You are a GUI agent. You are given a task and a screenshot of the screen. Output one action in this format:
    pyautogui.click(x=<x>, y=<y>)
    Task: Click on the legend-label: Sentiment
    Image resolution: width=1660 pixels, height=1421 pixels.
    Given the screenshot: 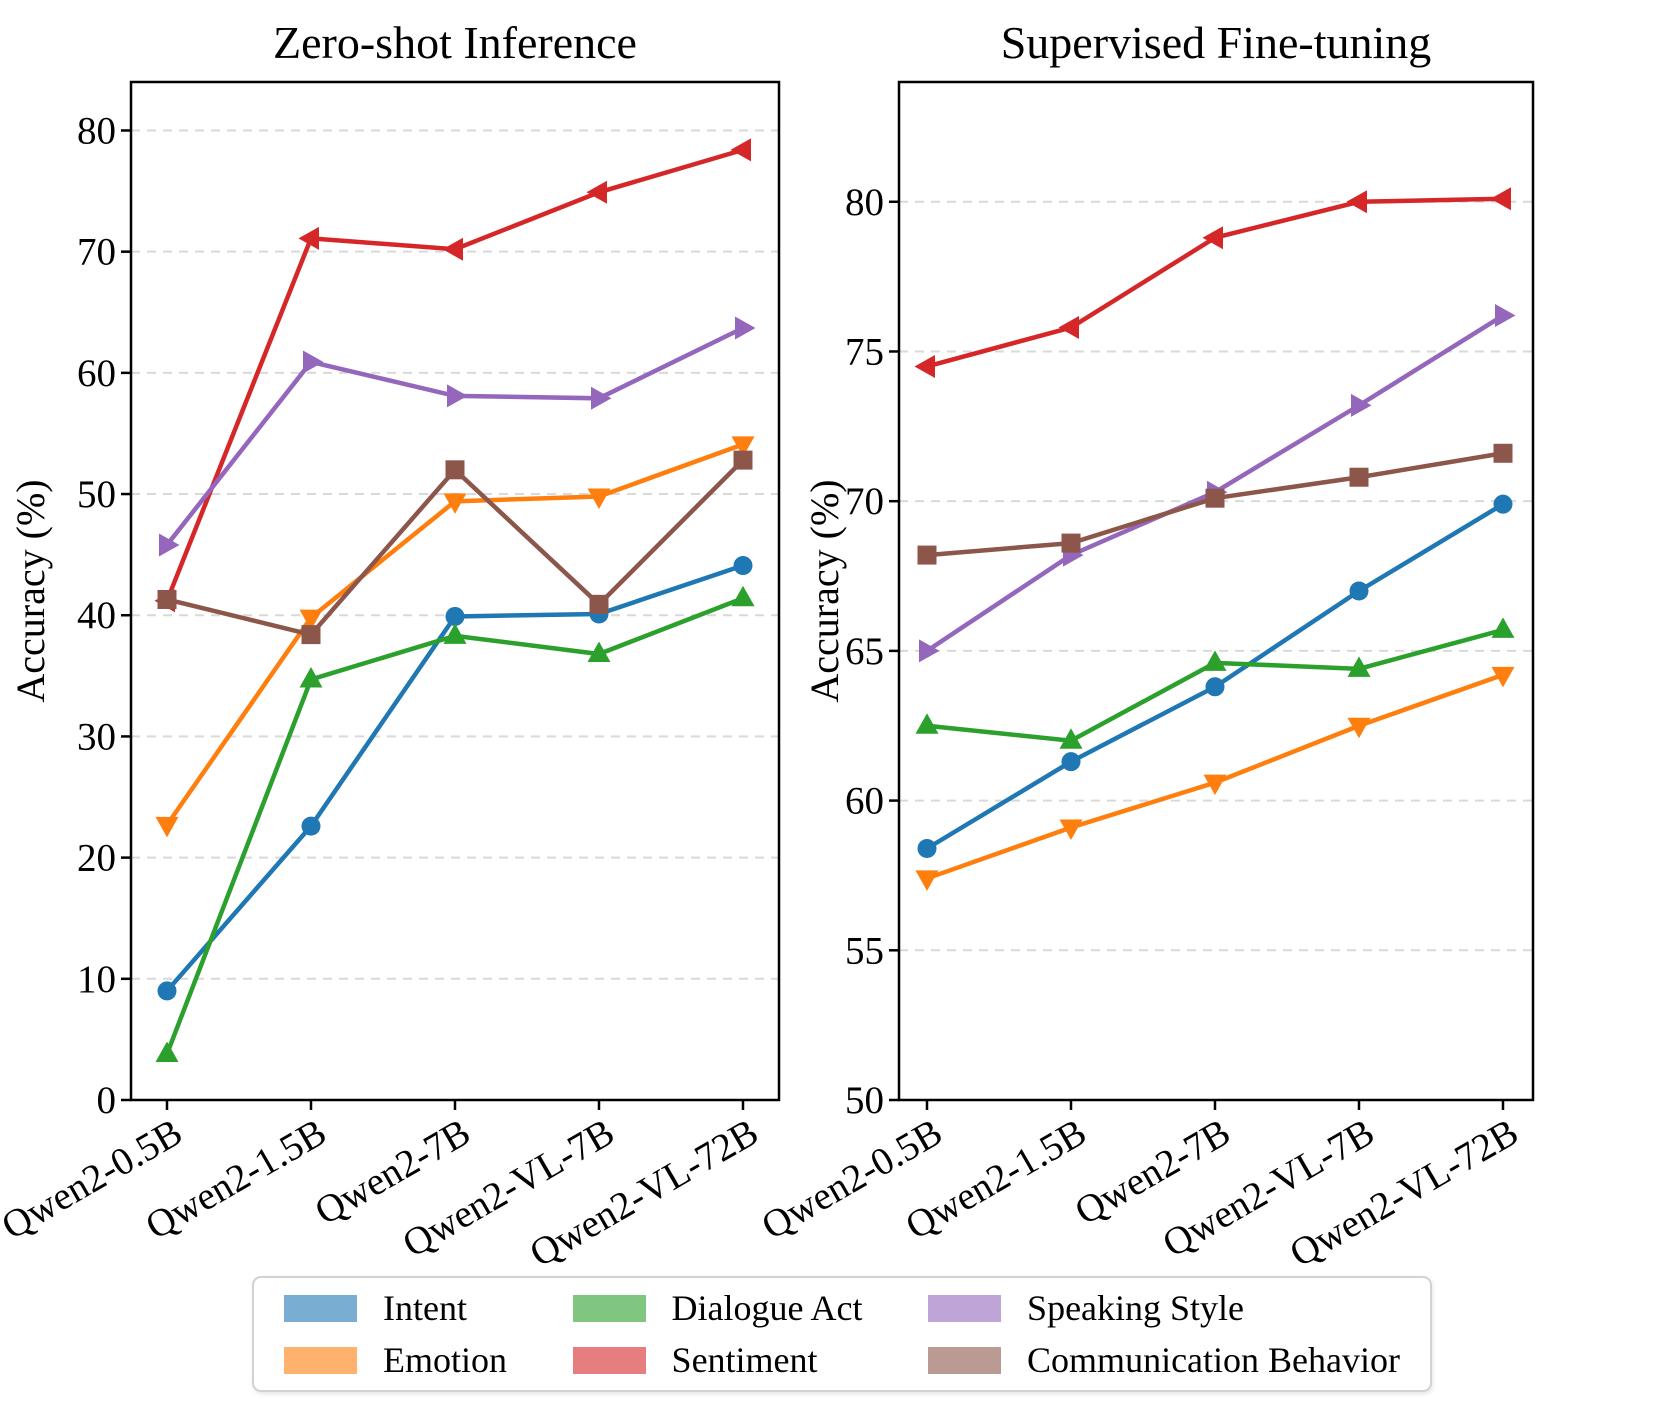 What is the action you would take?
    pyautogui.click(x=744, y=1360)
    